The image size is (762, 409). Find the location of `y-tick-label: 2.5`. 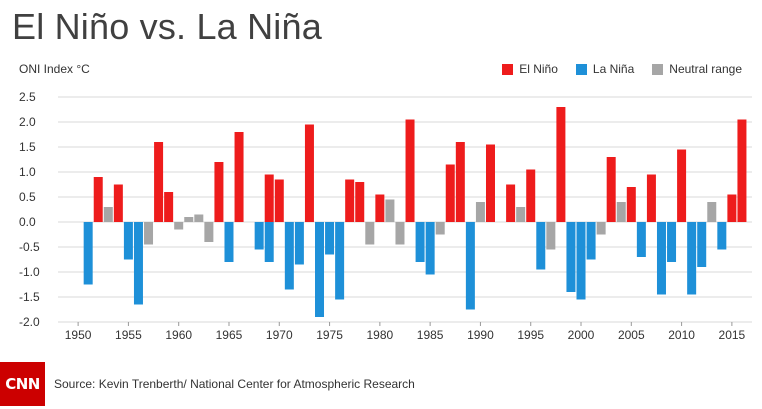

y-tick-label: 2.5 is located at coordinates (27, 97).